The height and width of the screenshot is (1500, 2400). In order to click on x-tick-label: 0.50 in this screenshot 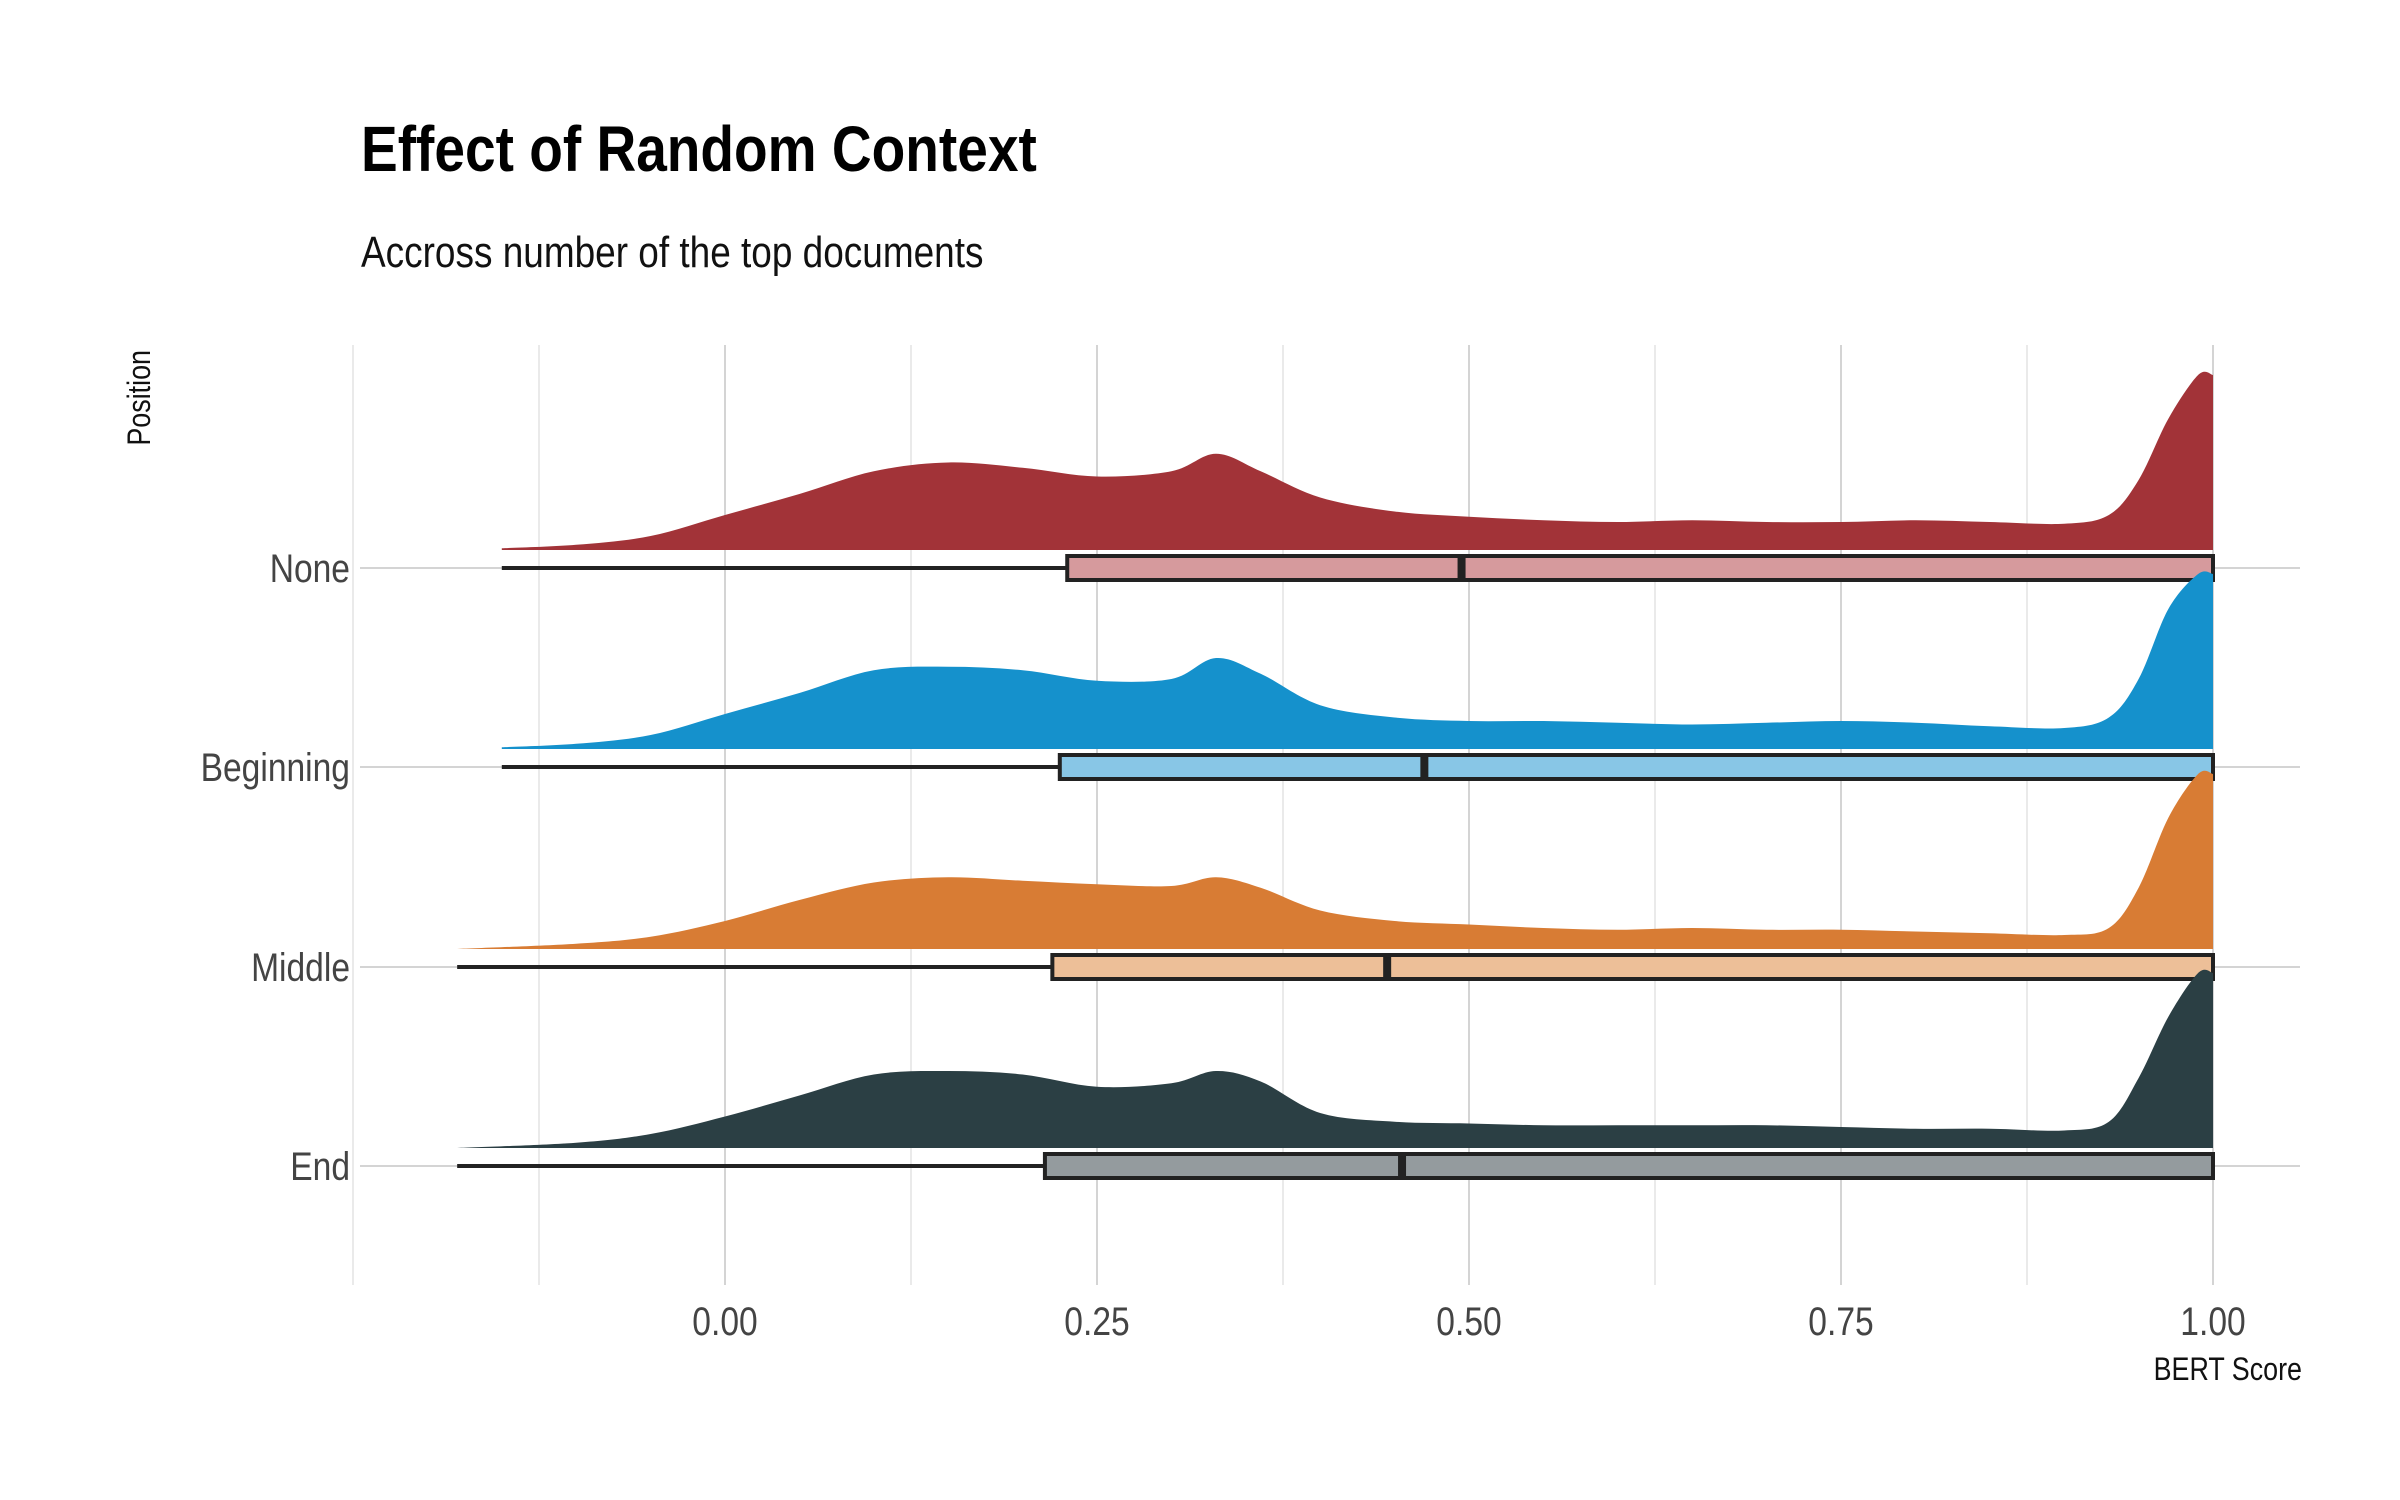, I will do `click(1468, 1321)`.